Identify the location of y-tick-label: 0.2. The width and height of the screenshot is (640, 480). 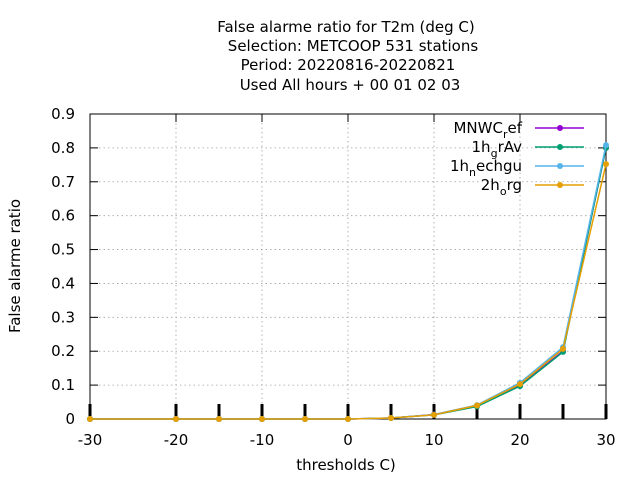
(63, 351).